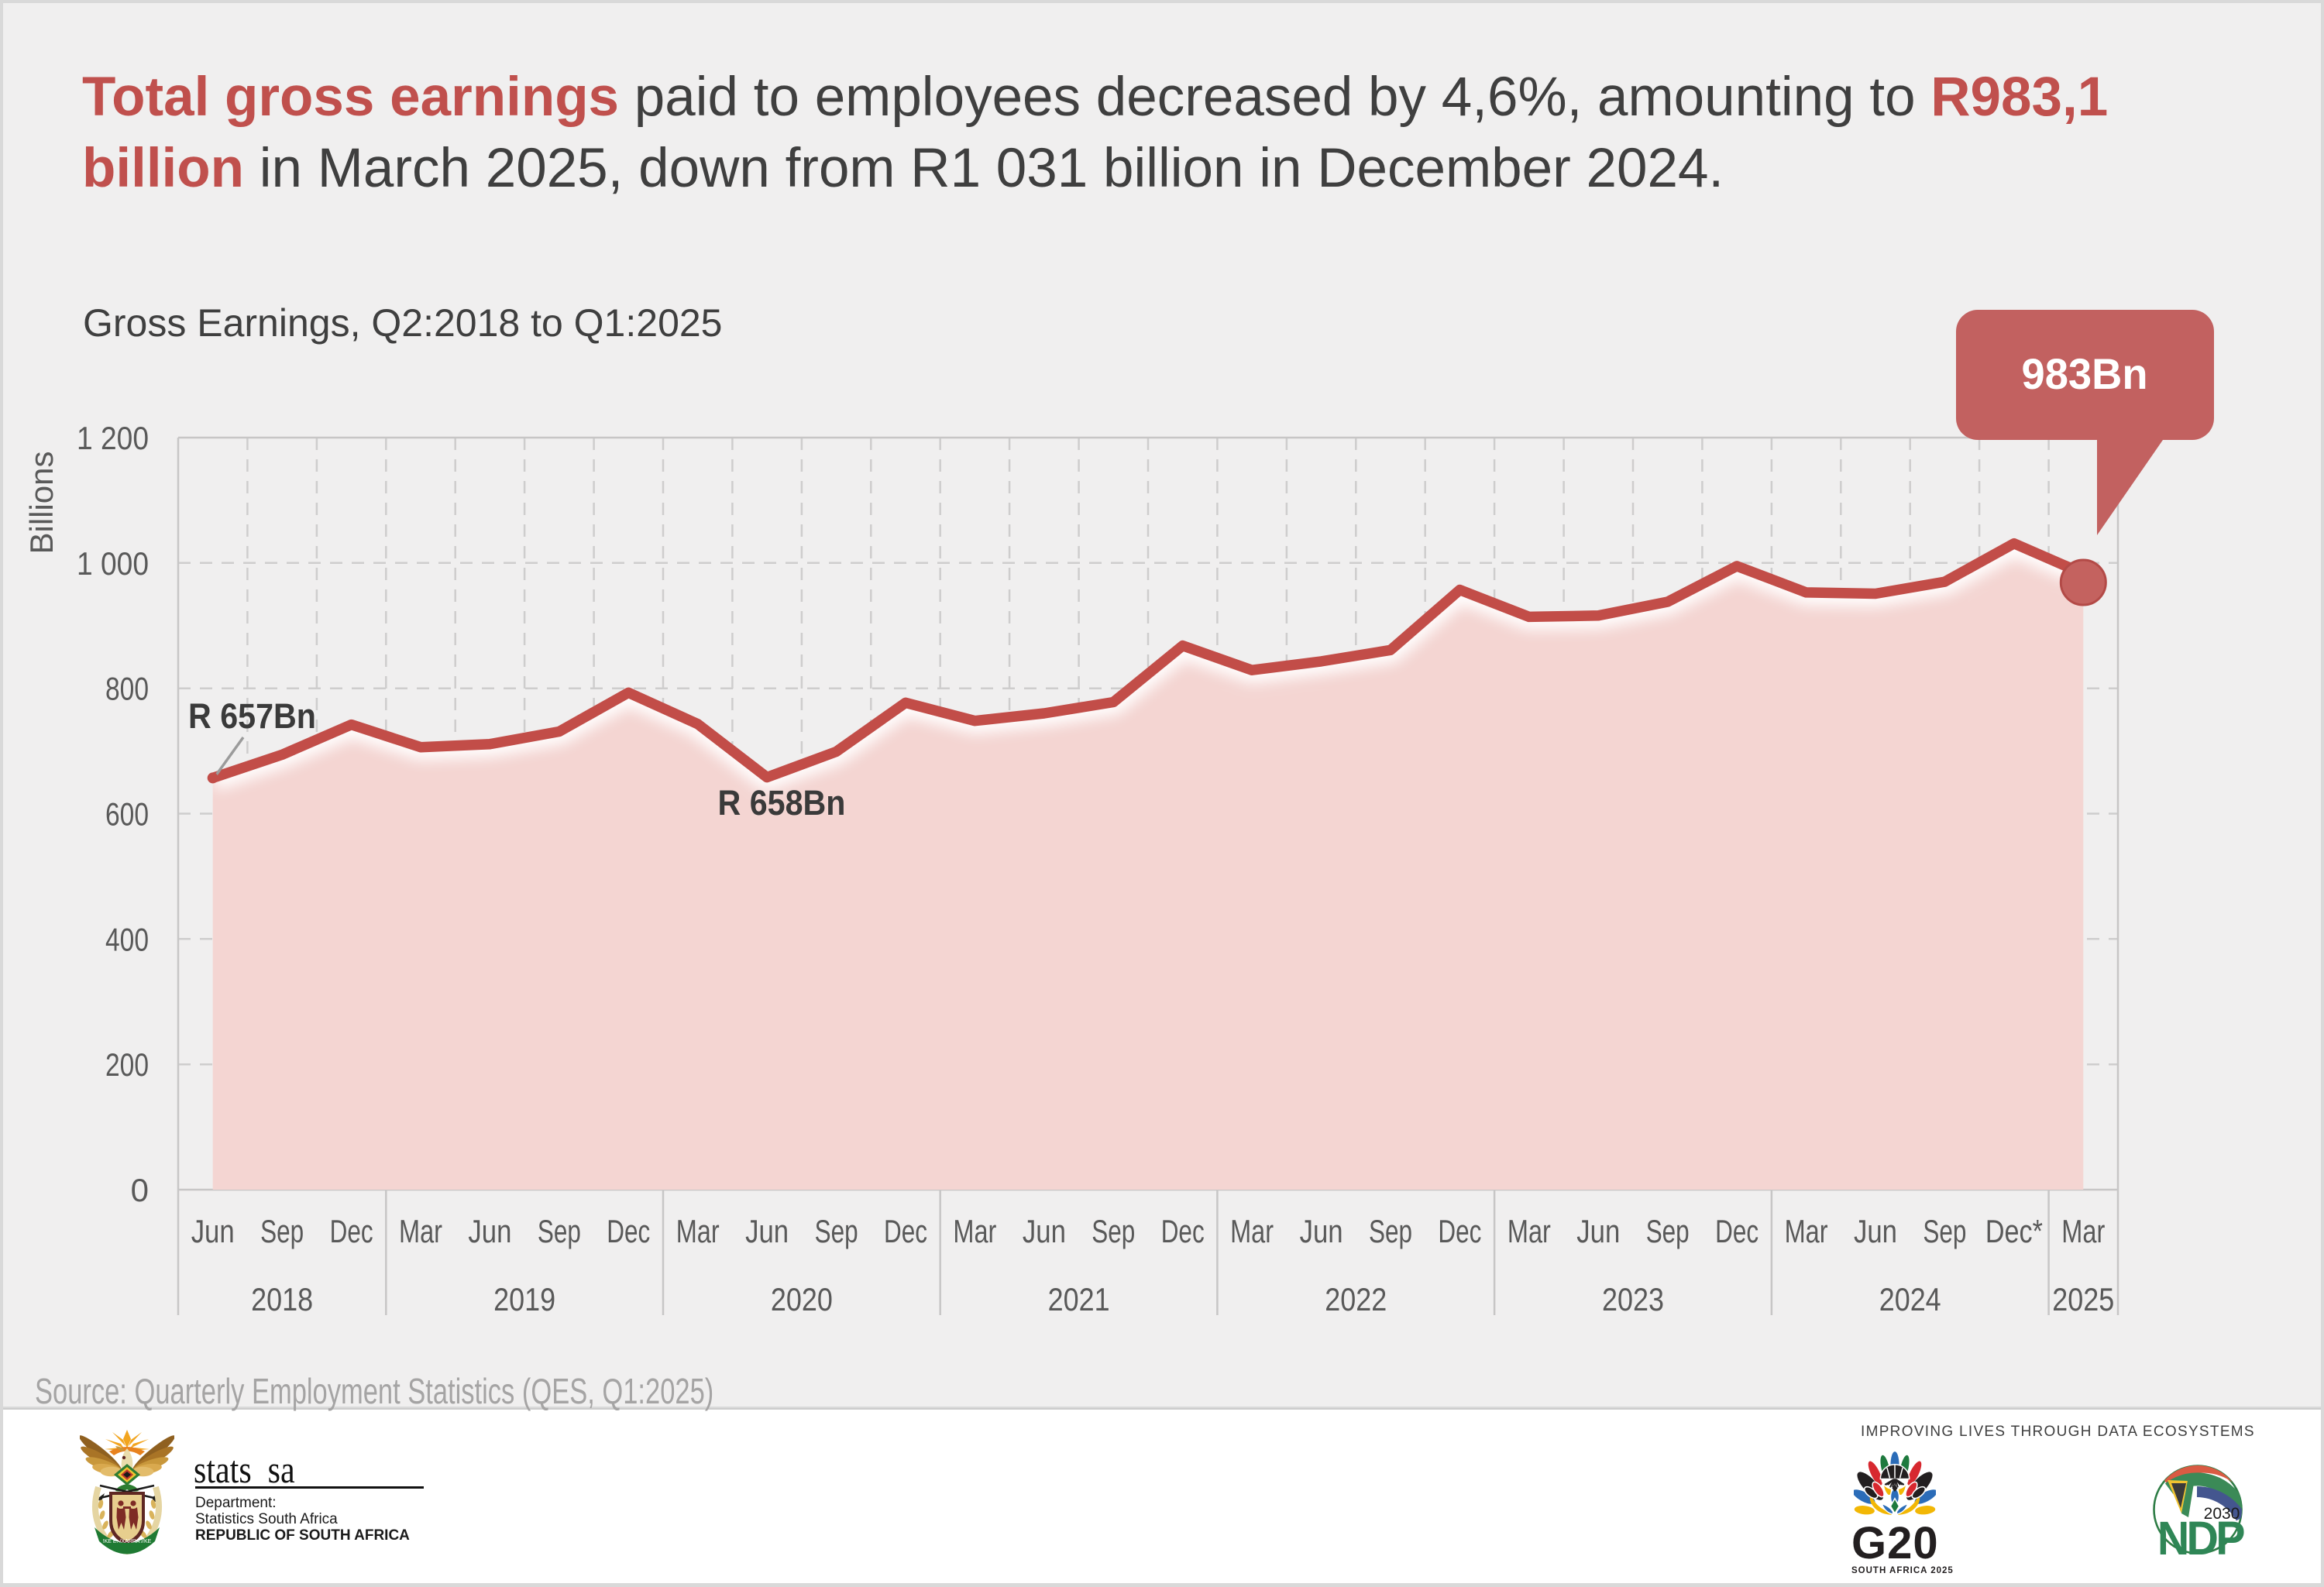  What do you see at coordinates (127, 939) in the screenshot?
I see `svg-text: 400` at bounding box center [127, 939].